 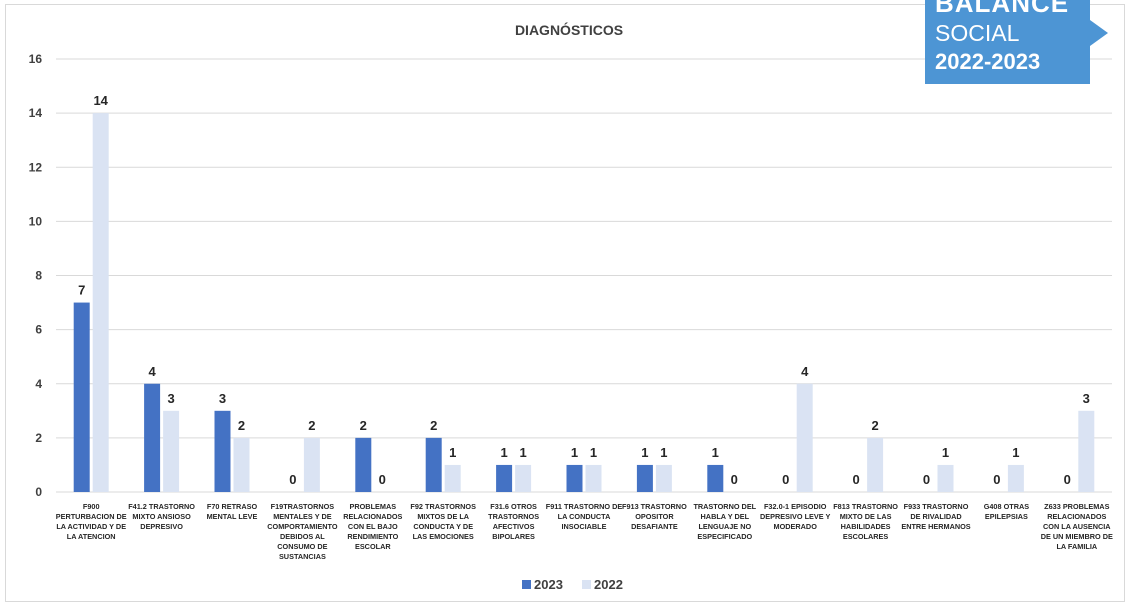 I want to click on y-tick-label: 6, so click(x=38, y=330).